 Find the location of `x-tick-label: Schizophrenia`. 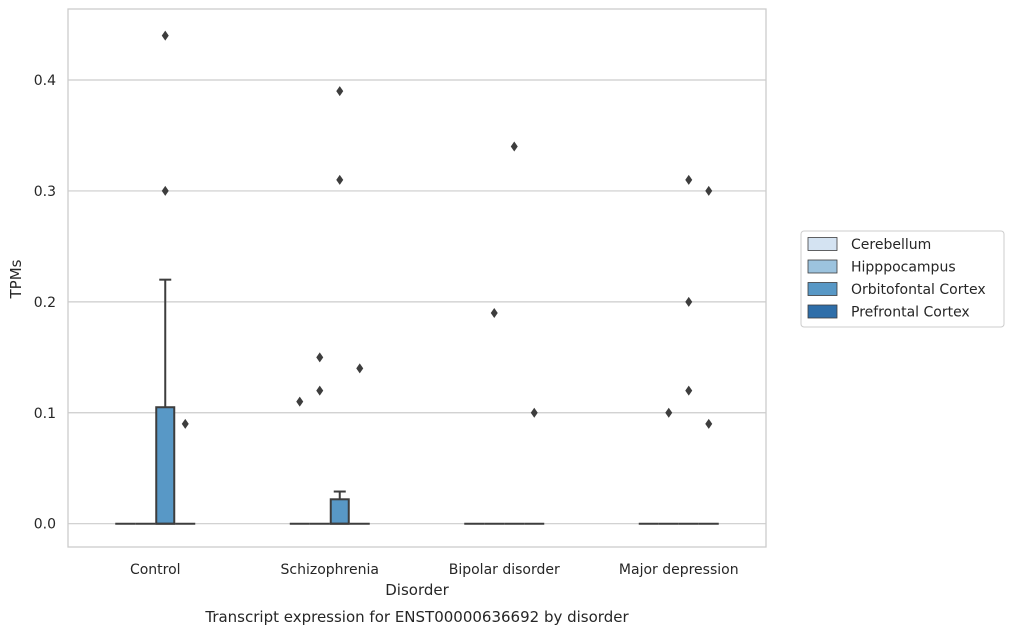

x-tick-label: Schizophrenia is located at coordinates (330, 570).